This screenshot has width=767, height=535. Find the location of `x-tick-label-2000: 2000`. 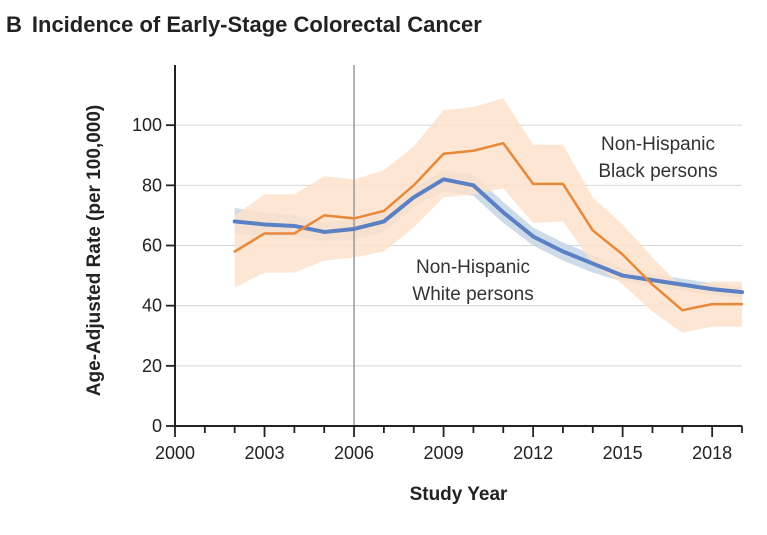

x-tick-label-2000: 2000 is located at coordinates (175, 453).